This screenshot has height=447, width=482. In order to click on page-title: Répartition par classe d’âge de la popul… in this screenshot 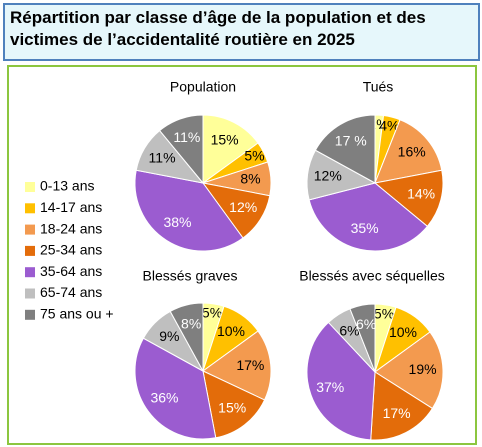, I will do `click(241, 32)`.